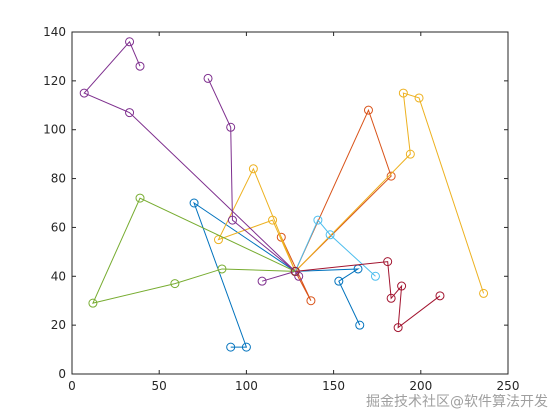  Describe the element at coordinates (246, 386) in the screenshot. I see `x-tick-label: 100` at that location.